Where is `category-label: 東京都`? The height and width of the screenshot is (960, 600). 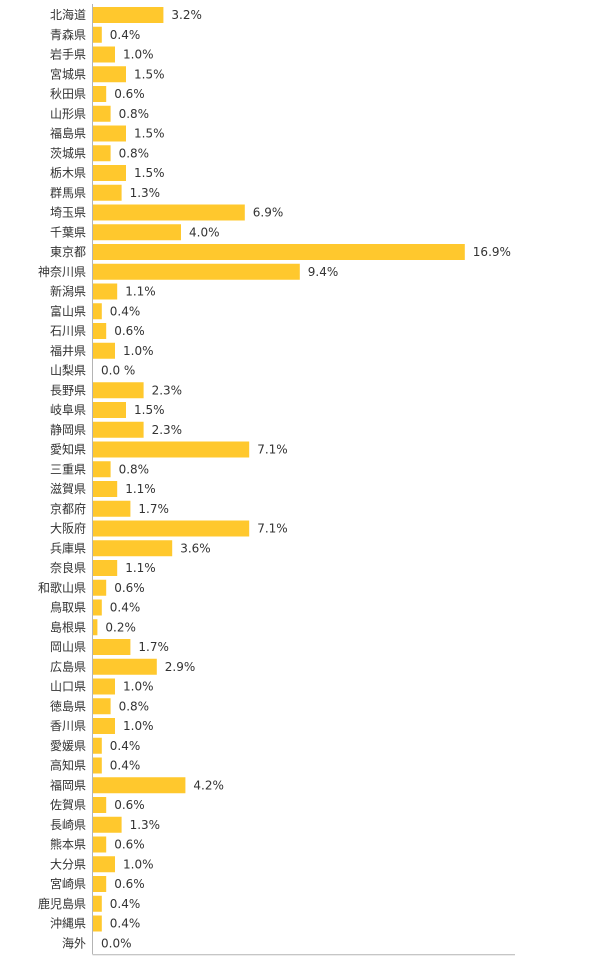 category-label: 東京都 is located at coordinates (68, 252).